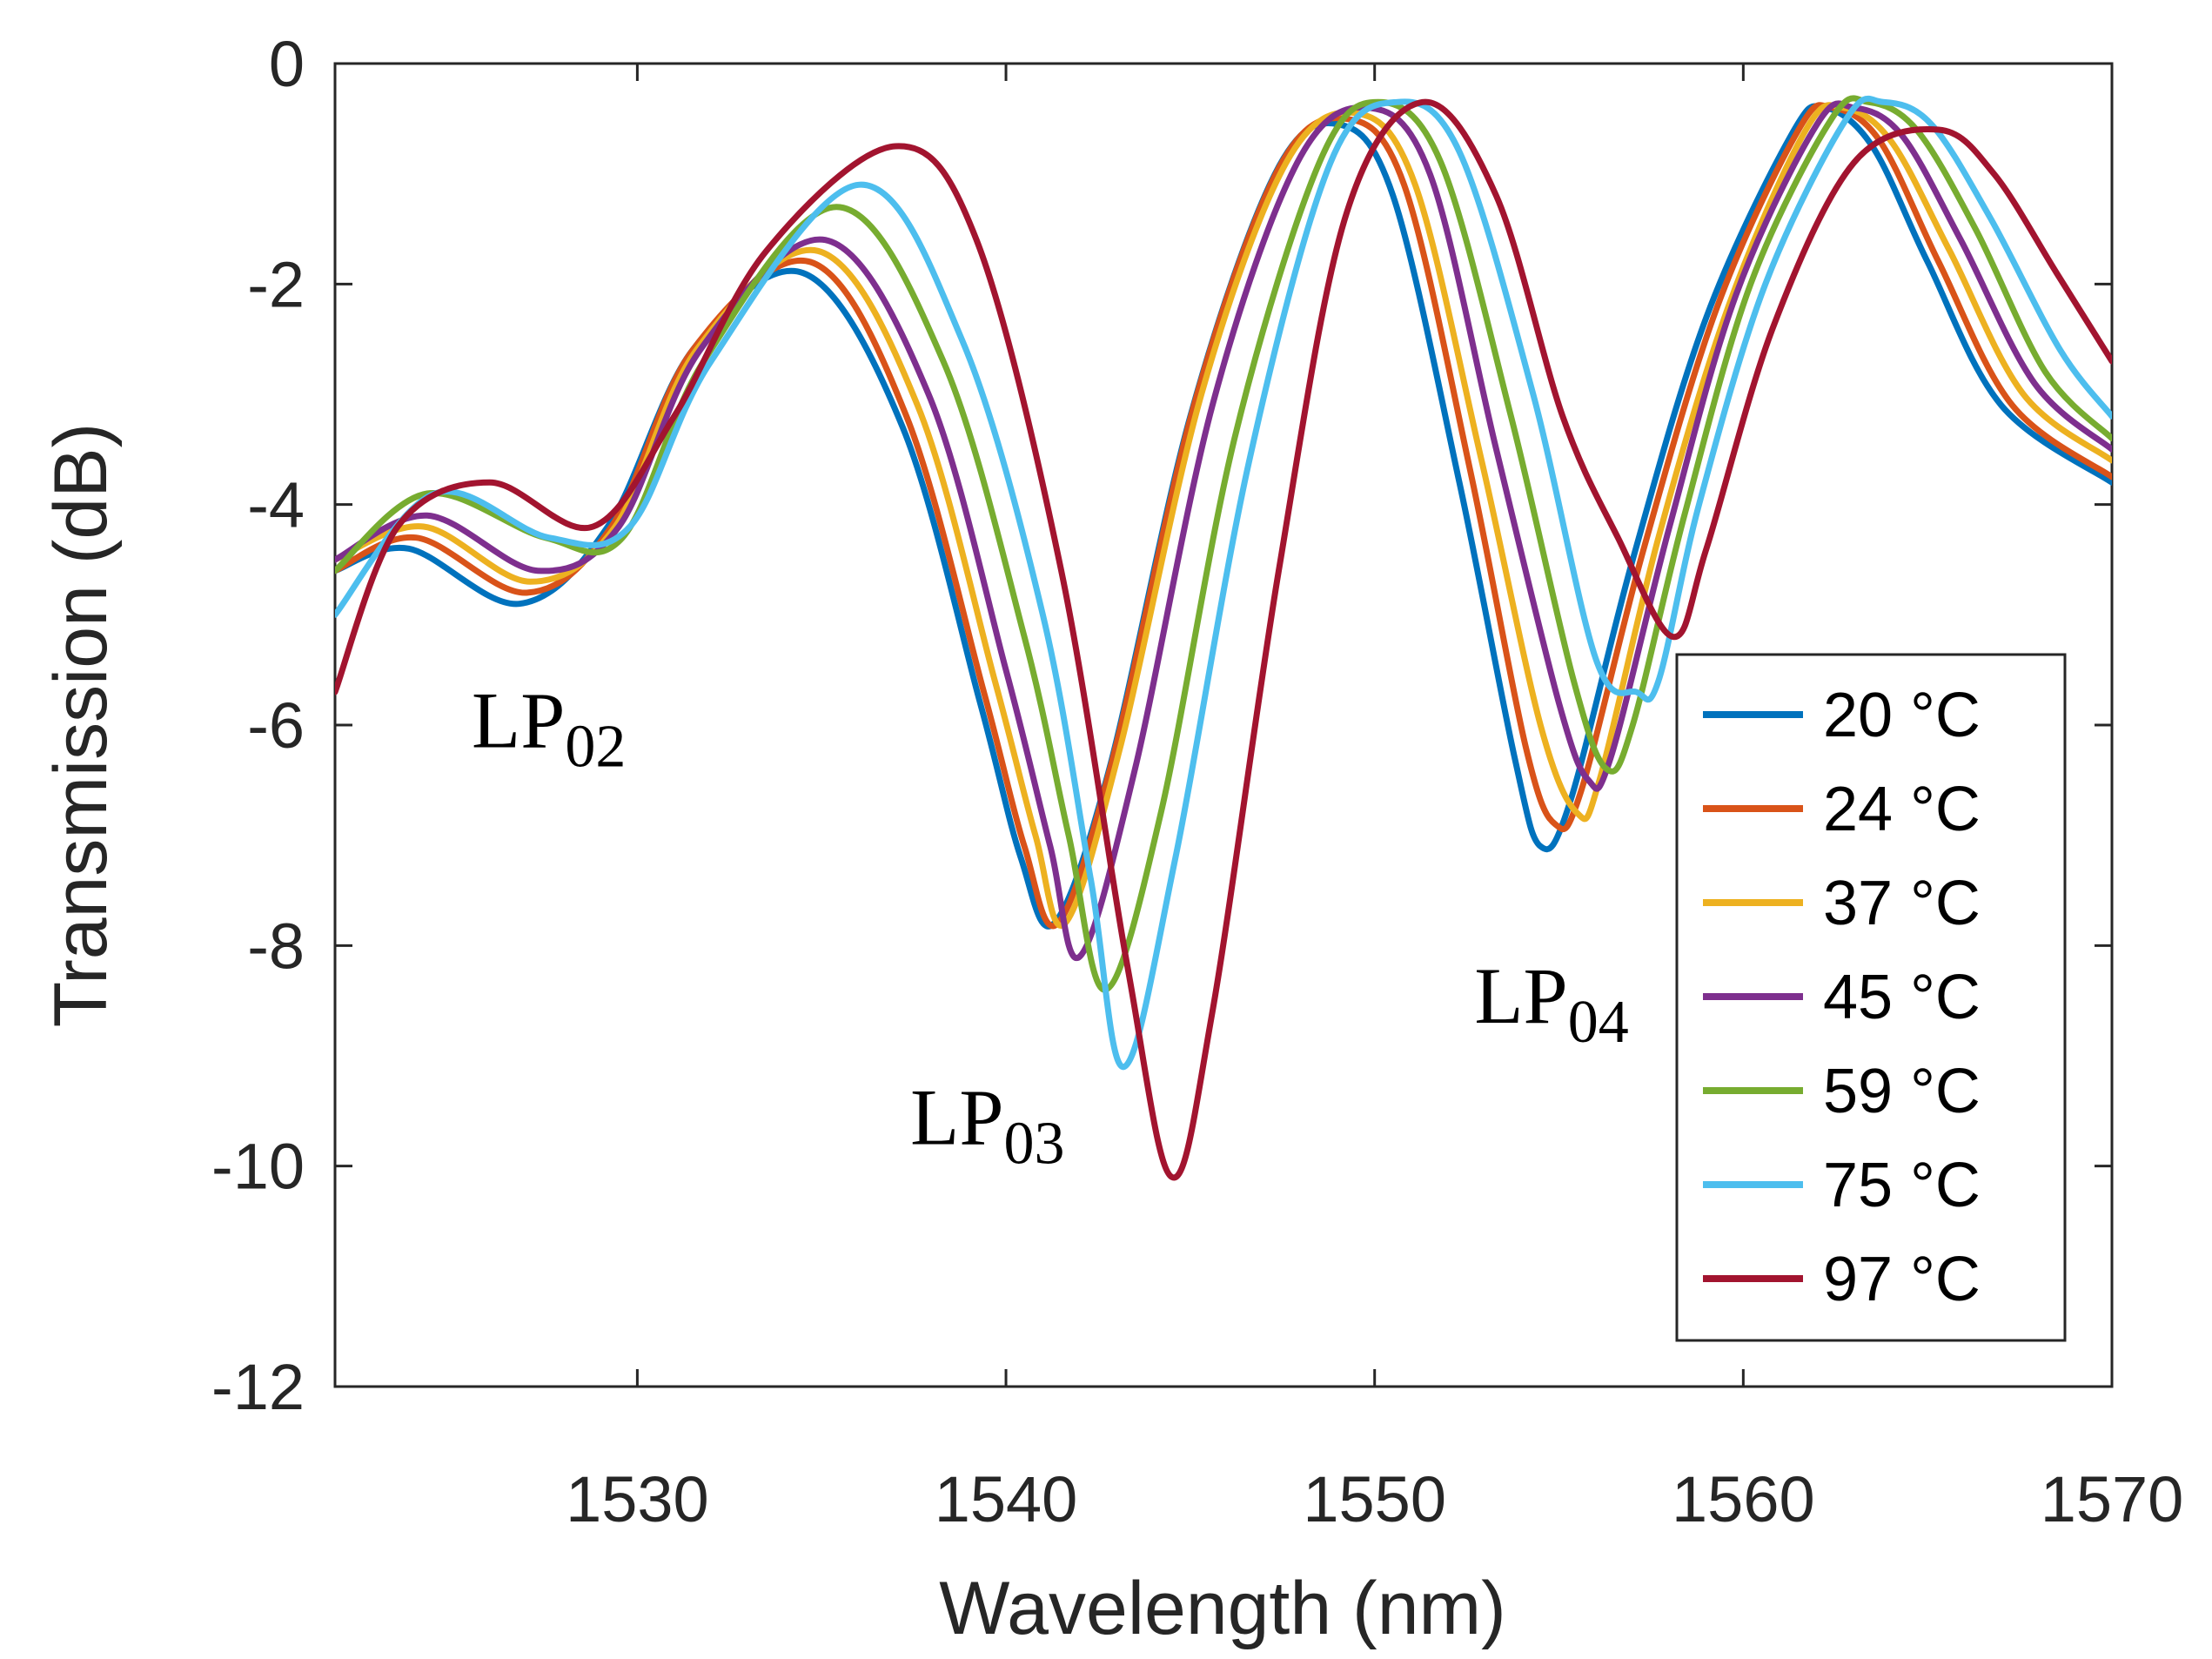 This screenshot has width=2212, height=1659. Describe the element at coordinates (276, 284) in the screenshot. I see `y-tick-label--2: -2` at that location.